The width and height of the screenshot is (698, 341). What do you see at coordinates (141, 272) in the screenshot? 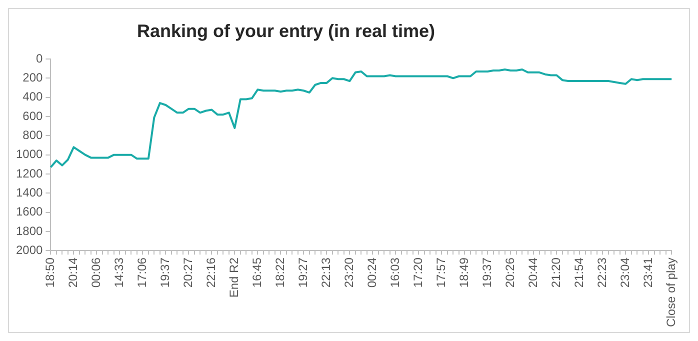
I see `x-tick-label: 17:06` at bounding box center [141, 272].